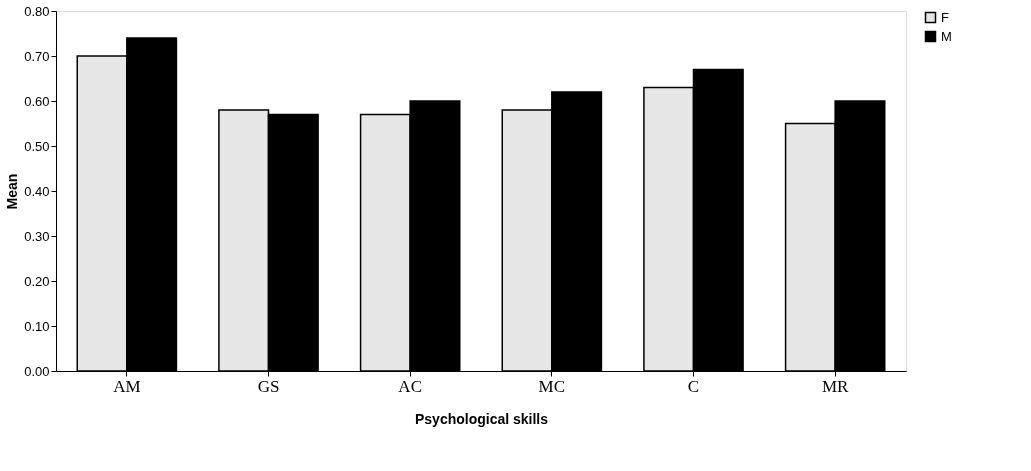 This screenshot has width=1031, height=471. Describe the element at coordinates (37, 326) in the screenshot. I see `y-tick-label: 0.10` at that location.